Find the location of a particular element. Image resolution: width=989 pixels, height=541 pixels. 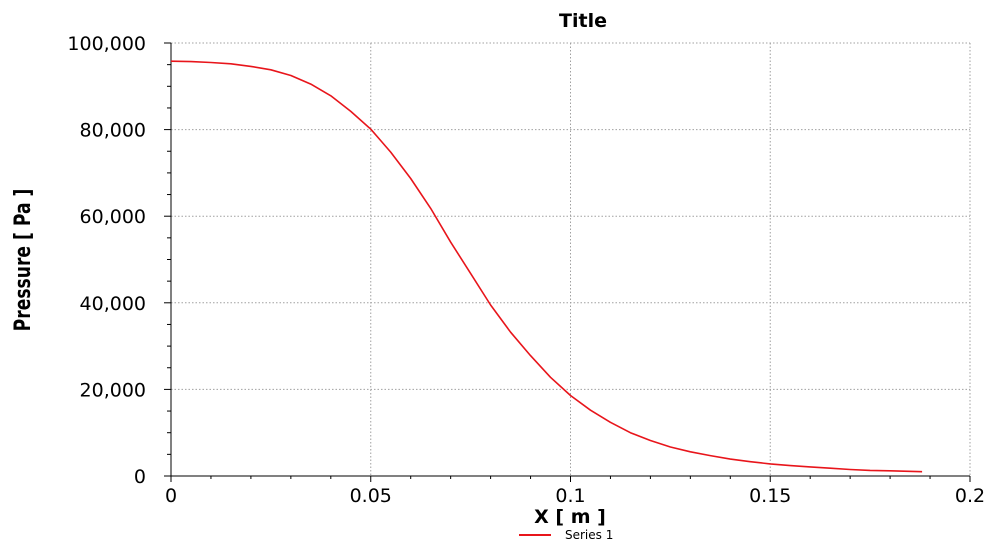

legend: Series 1 is located at coordinates (566, 534).